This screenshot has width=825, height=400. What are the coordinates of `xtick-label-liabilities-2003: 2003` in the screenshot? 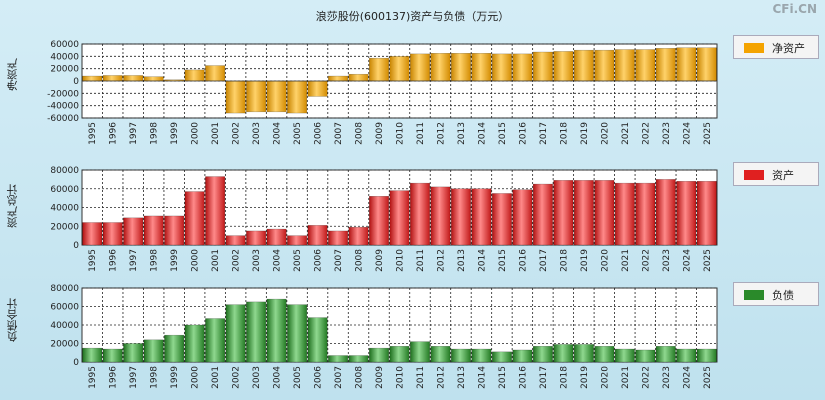 It's located at (257, 377).